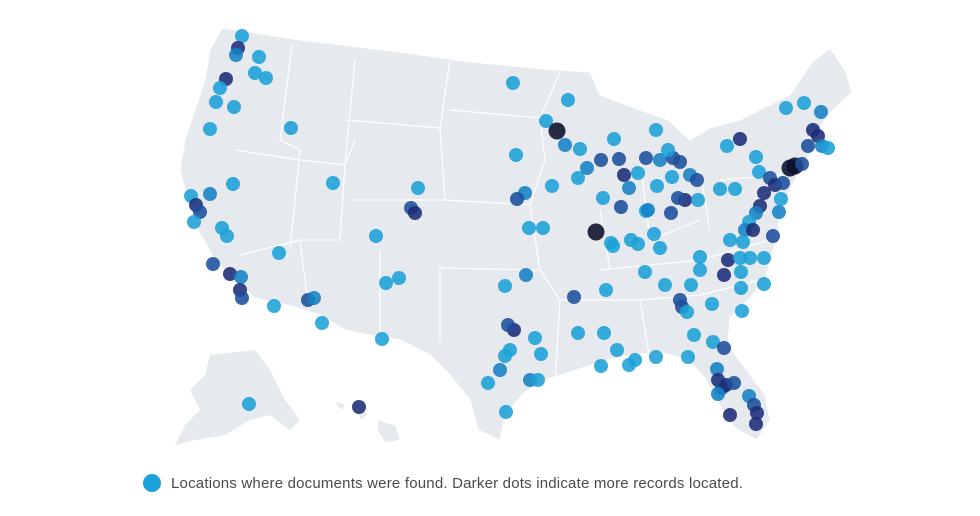 Image resolution: width=980 pixels, height=516 pixels. Describe the element at coordinates (237, 397) in the screenshot. I see `alaska` at that location.